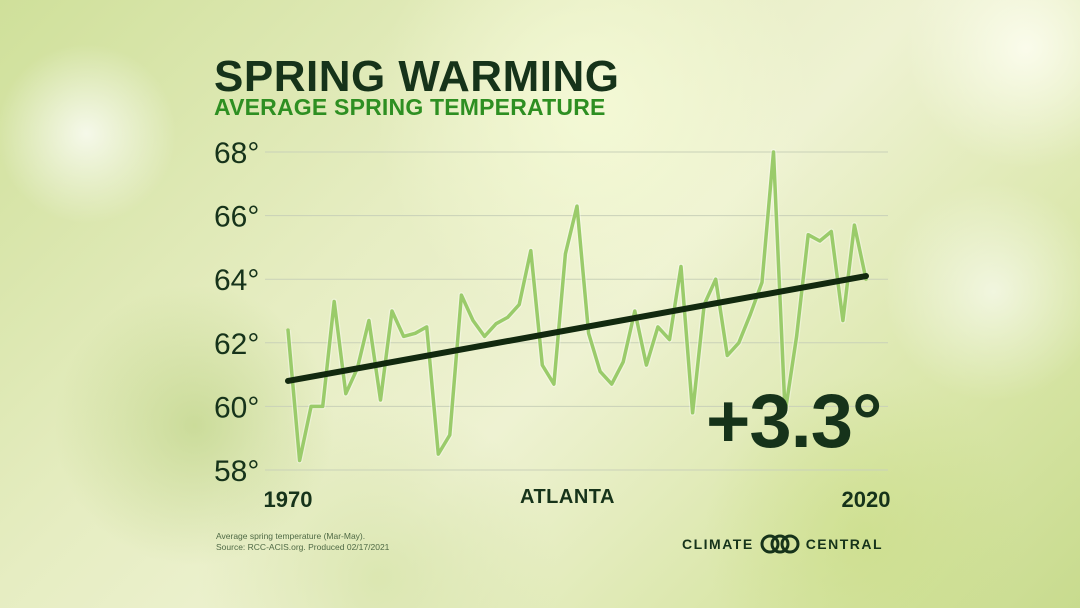 Image resolution: width=1080 pixels, height=608 pixels. What do you see at coordinates (565, 253) in the screenshot?
I see `data-point-1994` at bounding box center [565, 253].